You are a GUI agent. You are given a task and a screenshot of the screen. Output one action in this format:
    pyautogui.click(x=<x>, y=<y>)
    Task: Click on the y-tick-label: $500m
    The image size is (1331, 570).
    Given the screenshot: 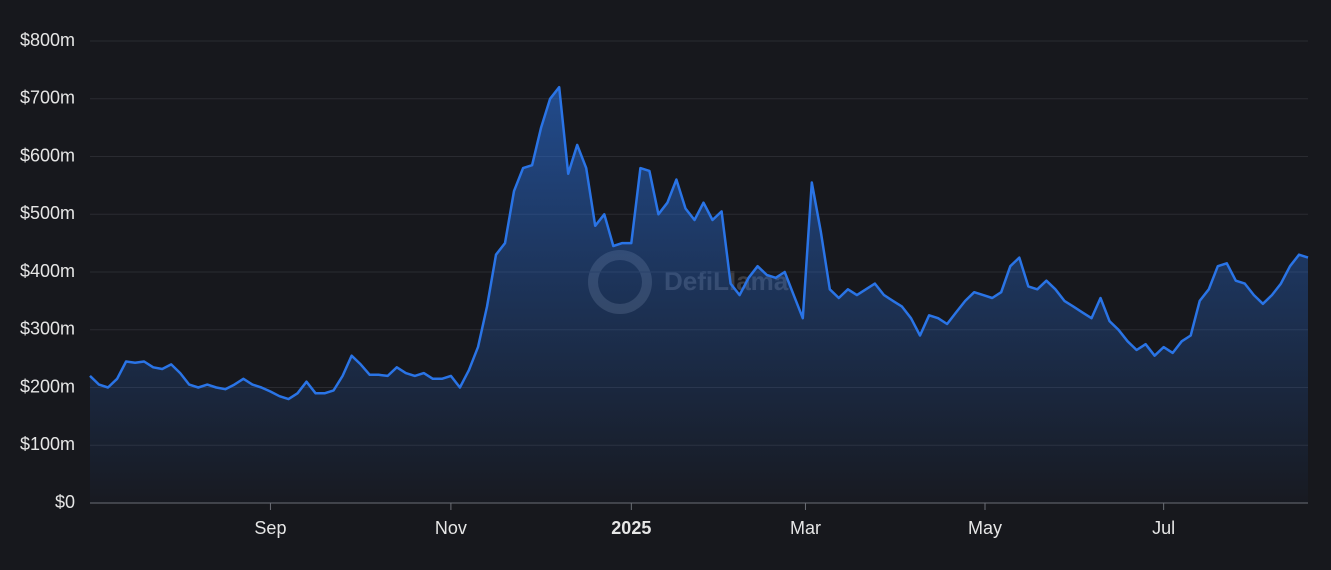 What is the action you would take?
    pyautogui.click(x=47, y=213)
    